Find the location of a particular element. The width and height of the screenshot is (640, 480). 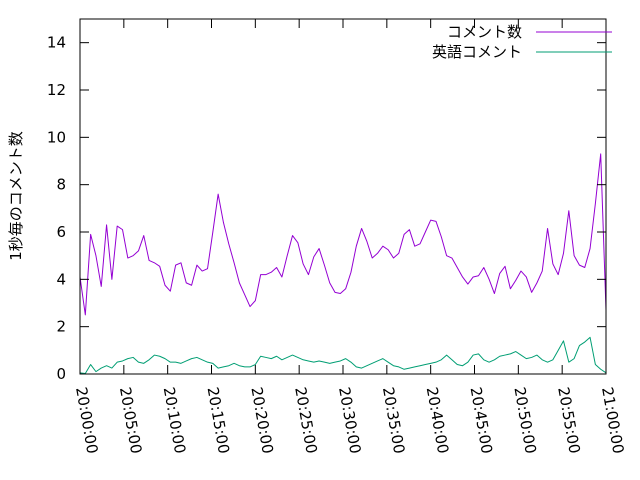

legend-entry: 英語コメント is located at coordinates (522, 52).